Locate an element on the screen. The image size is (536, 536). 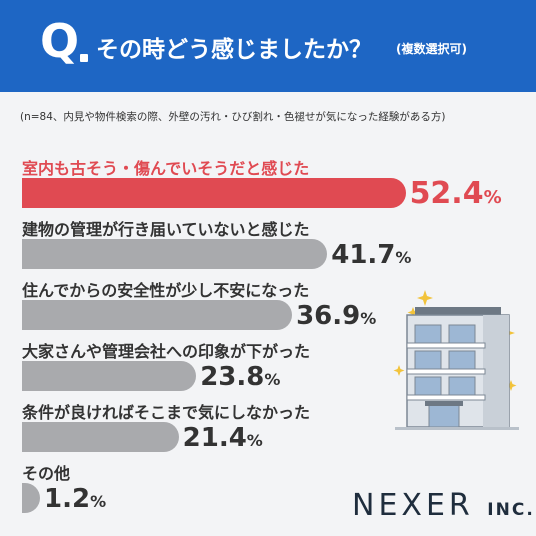
question-title: その時どう感じましたか？ is located at coordinates (234, 50).